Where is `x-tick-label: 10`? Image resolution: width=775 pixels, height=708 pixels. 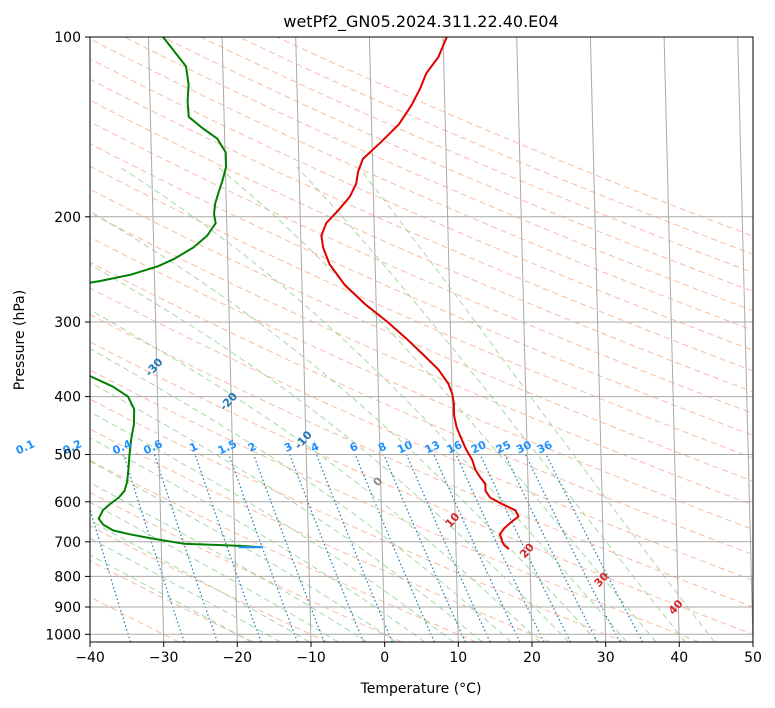
x-tick-label: 10 is located at coordinates (458, 658).